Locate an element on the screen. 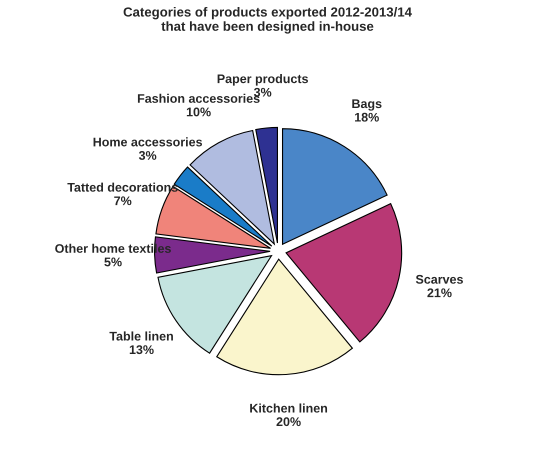  slice-label: Bags is located at coordinates (367, 105).